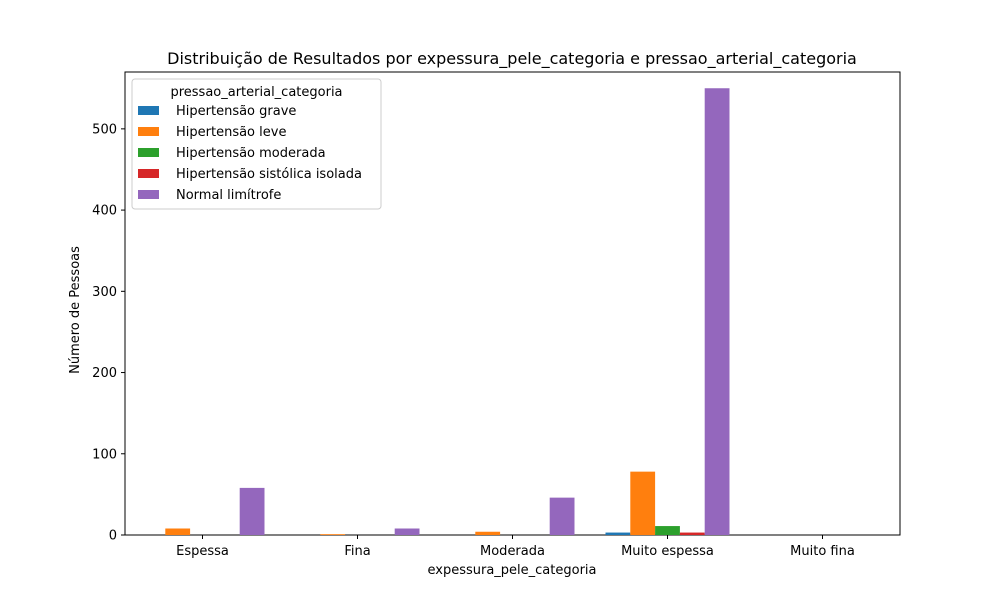 The width and height of the screenshot is (1000, 600). Describe the element at coordinates (75, 310) in the screenshot. I see `y-axis-label: Número de Pessoas` at that location.